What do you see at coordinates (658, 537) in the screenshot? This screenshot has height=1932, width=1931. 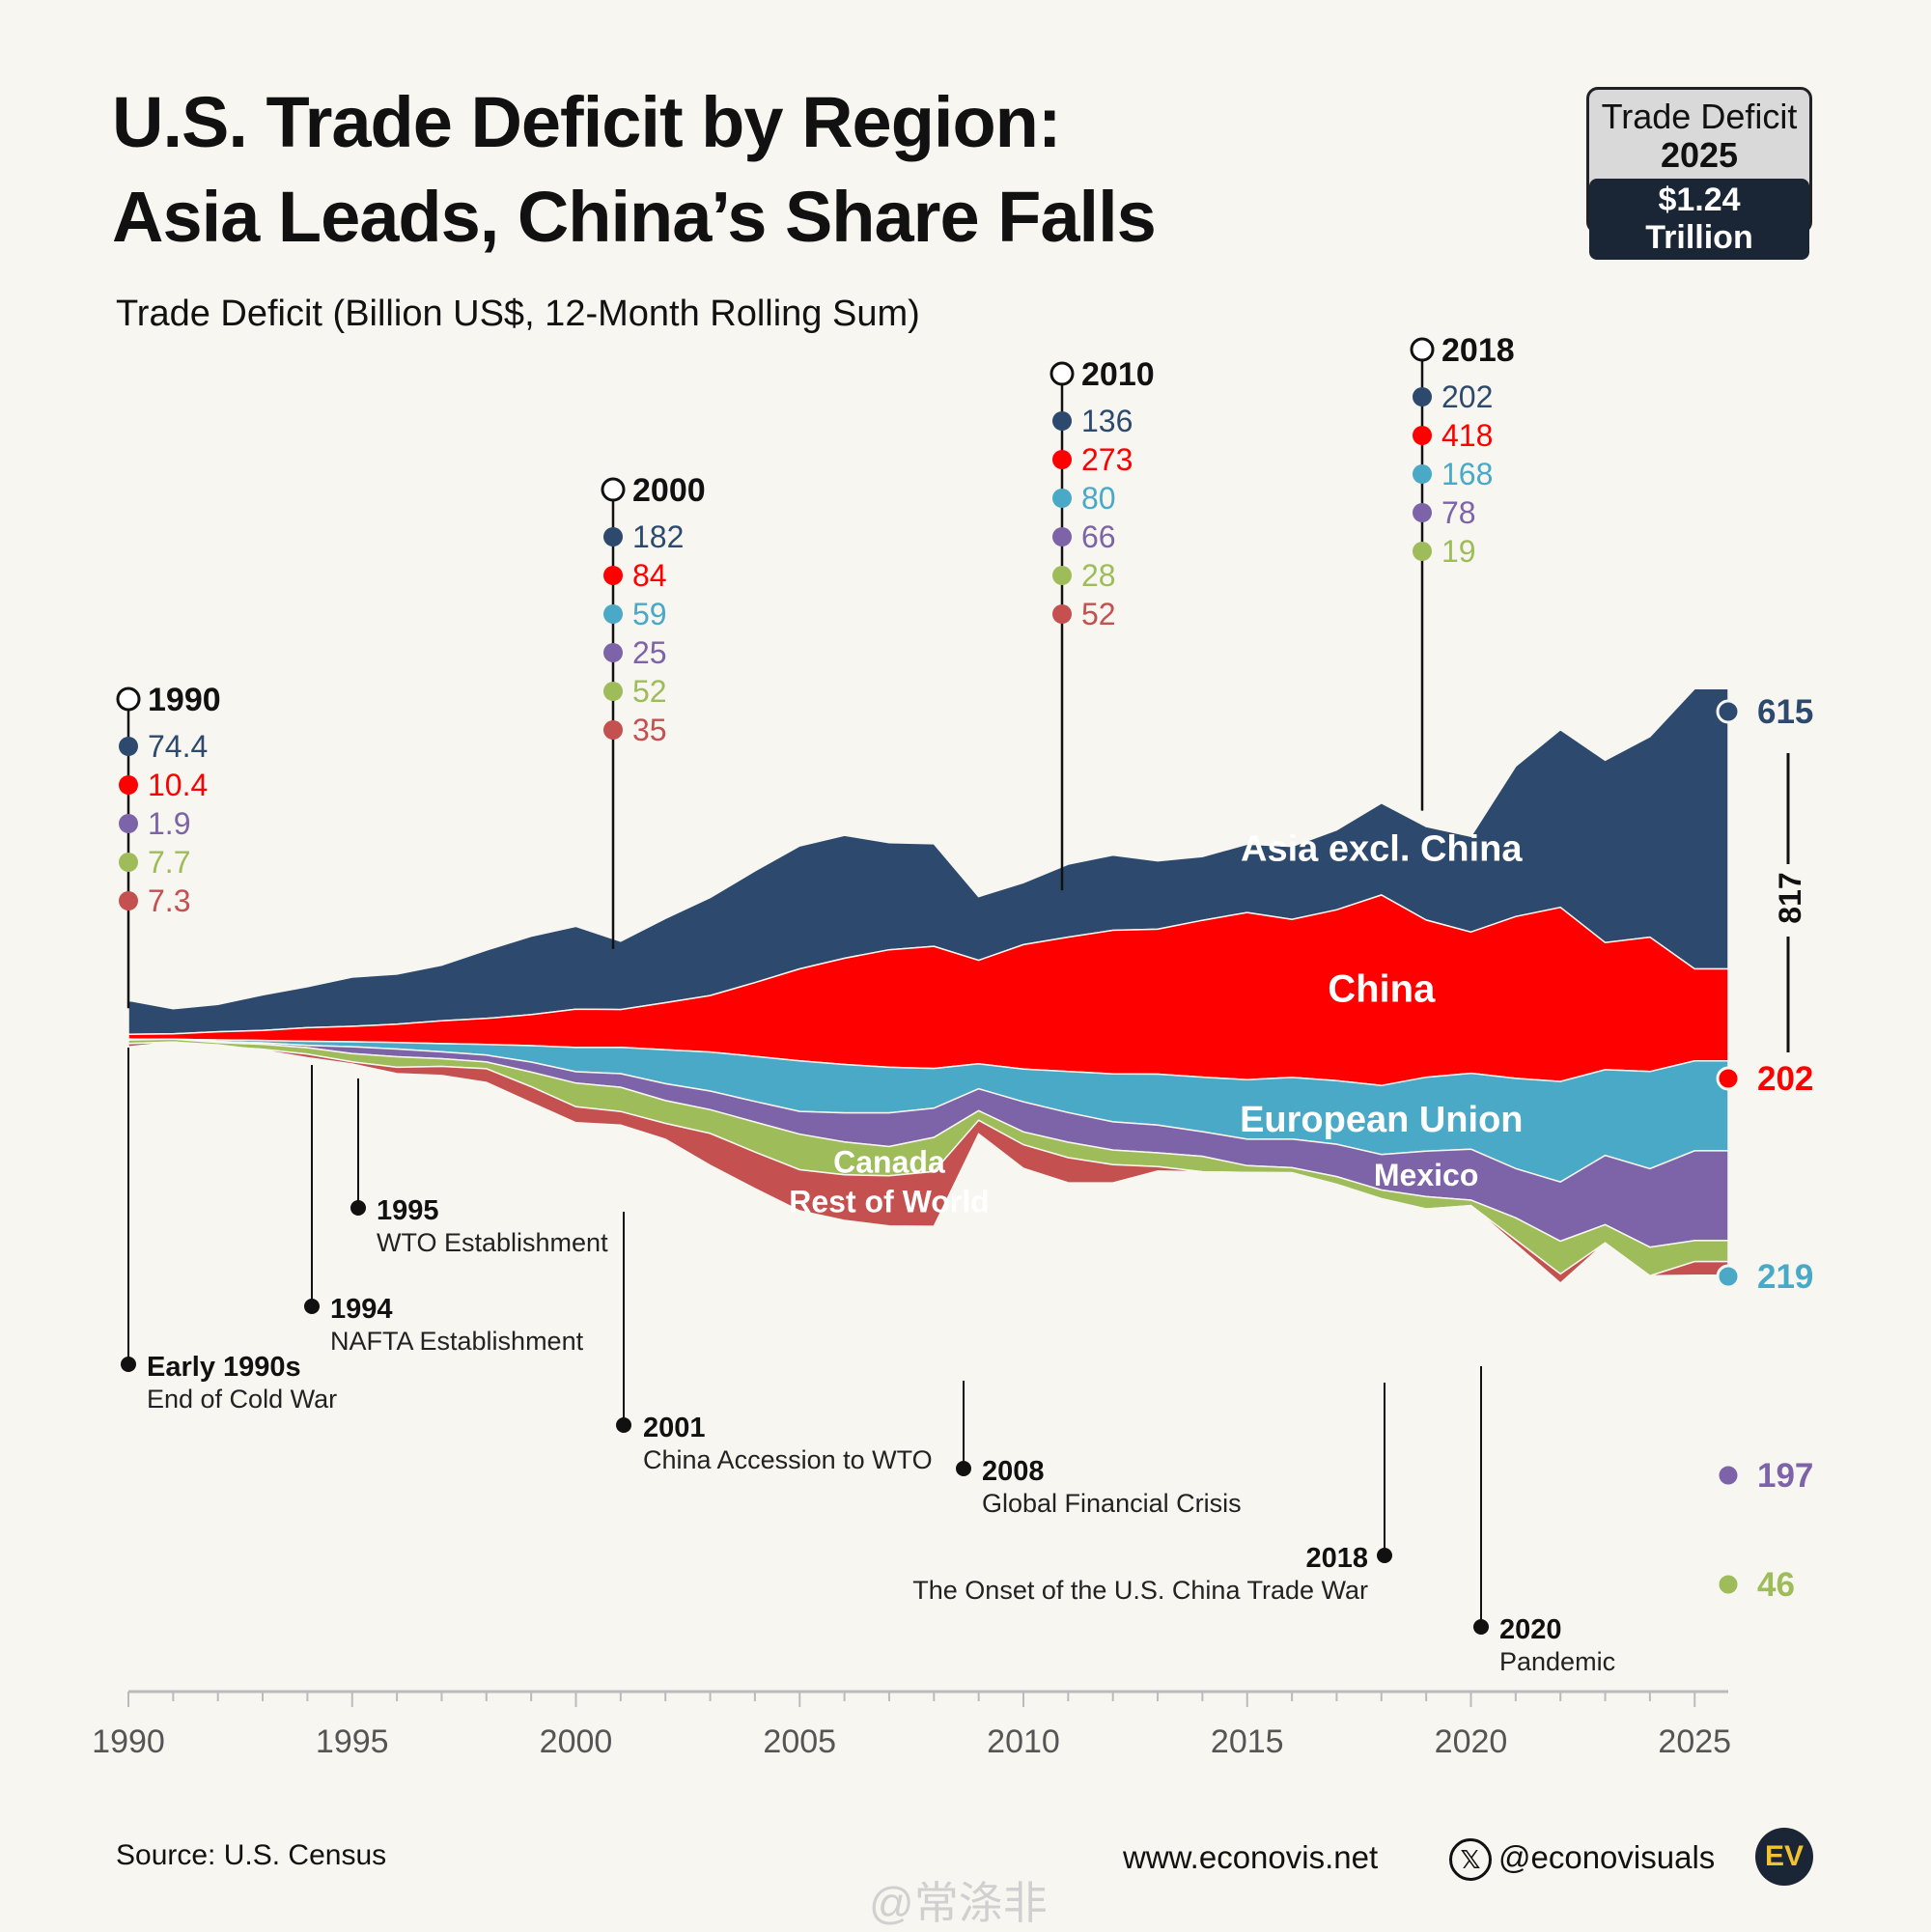 I see `callout-value: 182` at bounding box center [658, 537].